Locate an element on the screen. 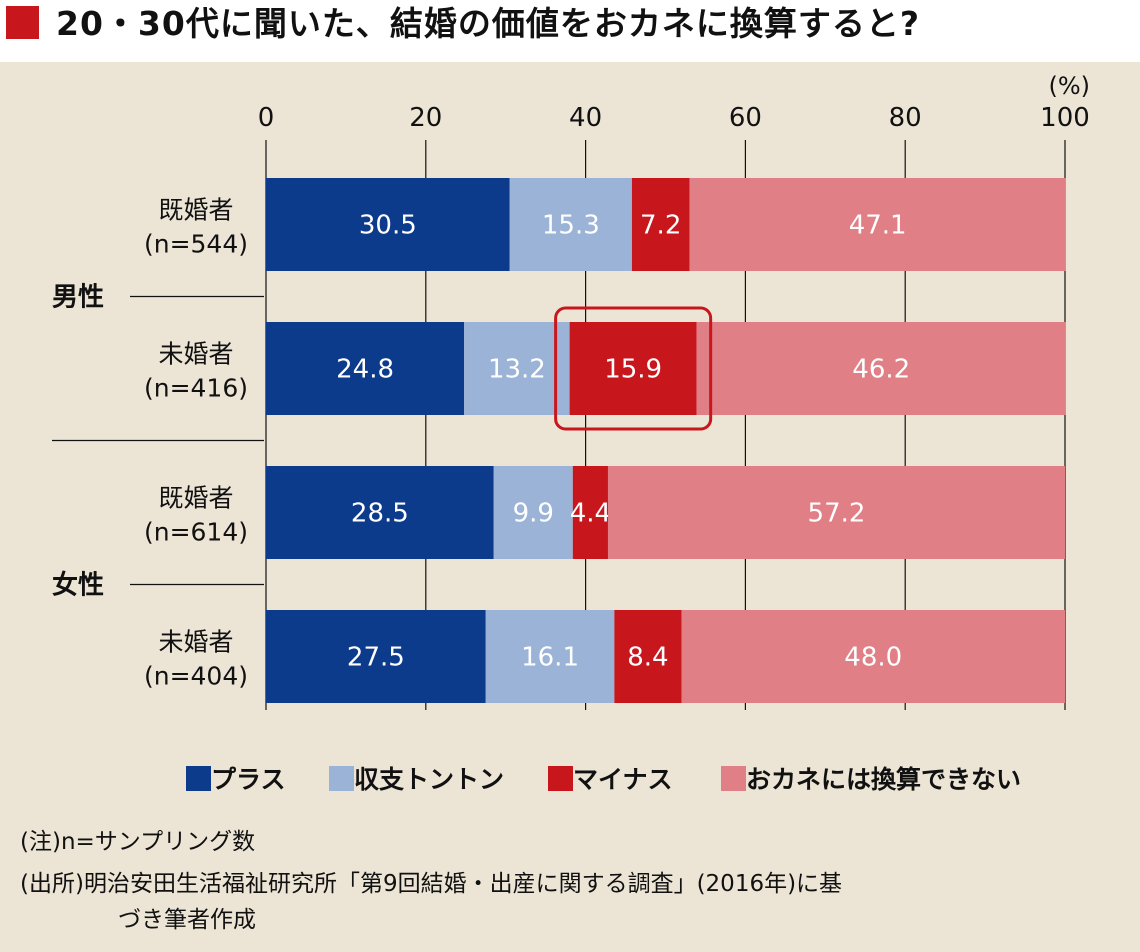  data-label: 24.8 is located at coordinates (365, 370).